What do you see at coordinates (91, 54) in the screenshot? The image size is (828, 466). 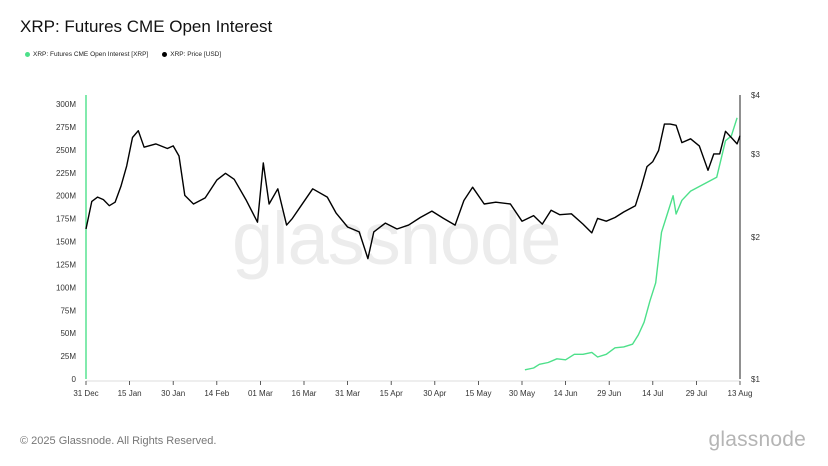 I see `legend-label-open-interest: XRP: Futures CME Open Interest [XRP]` at bounding box center [91, 54].